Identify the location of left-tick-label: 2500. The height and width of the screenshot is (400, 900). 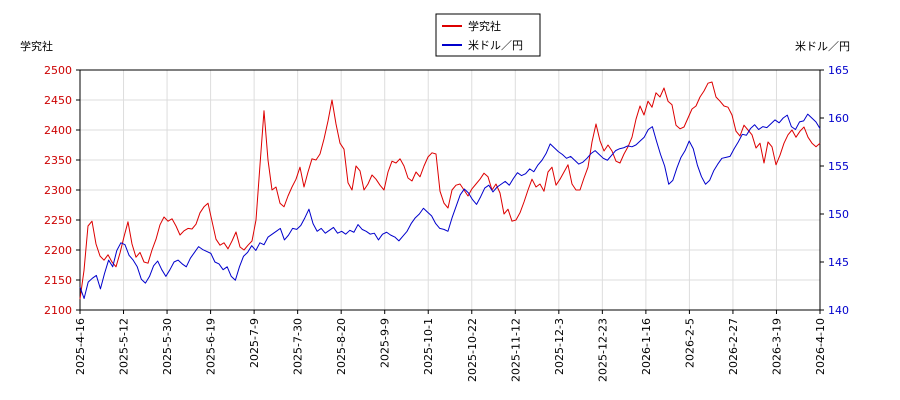
(58, 70).